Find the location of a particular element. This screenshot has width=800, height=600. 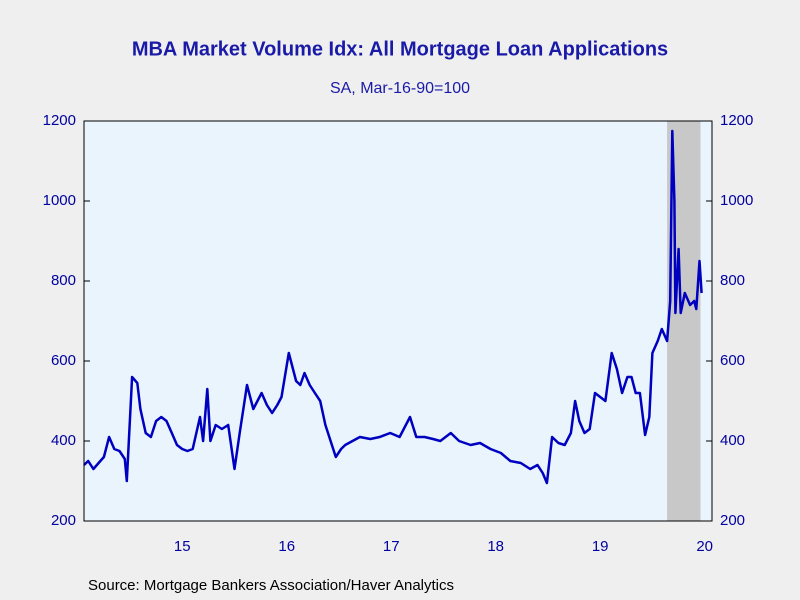

x-tick-label: 18 is located at coordinates (495, 546).